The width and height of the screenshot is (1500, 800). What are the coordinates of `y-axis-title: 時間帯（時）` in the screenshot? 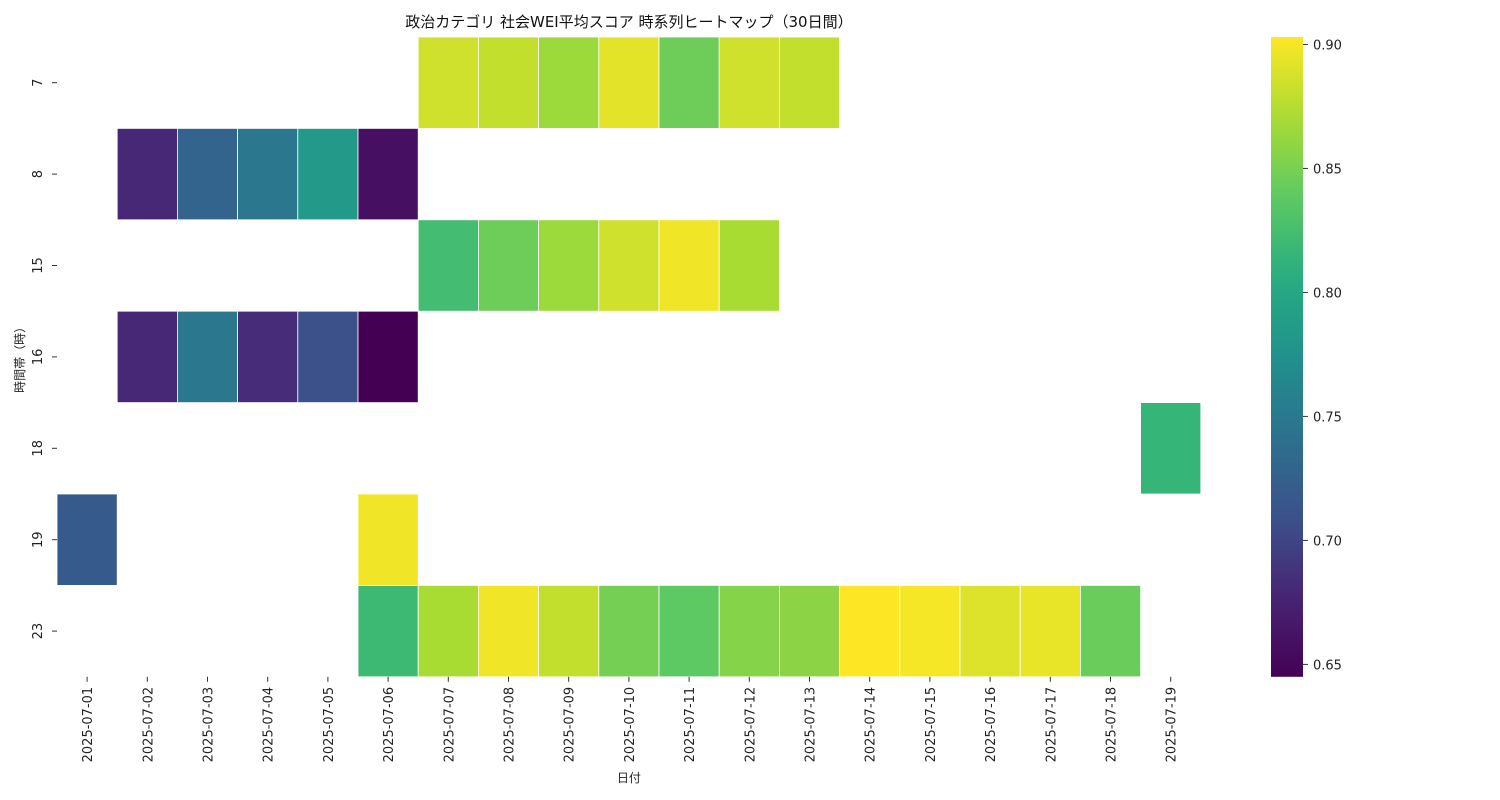 It's located at (20, 357).